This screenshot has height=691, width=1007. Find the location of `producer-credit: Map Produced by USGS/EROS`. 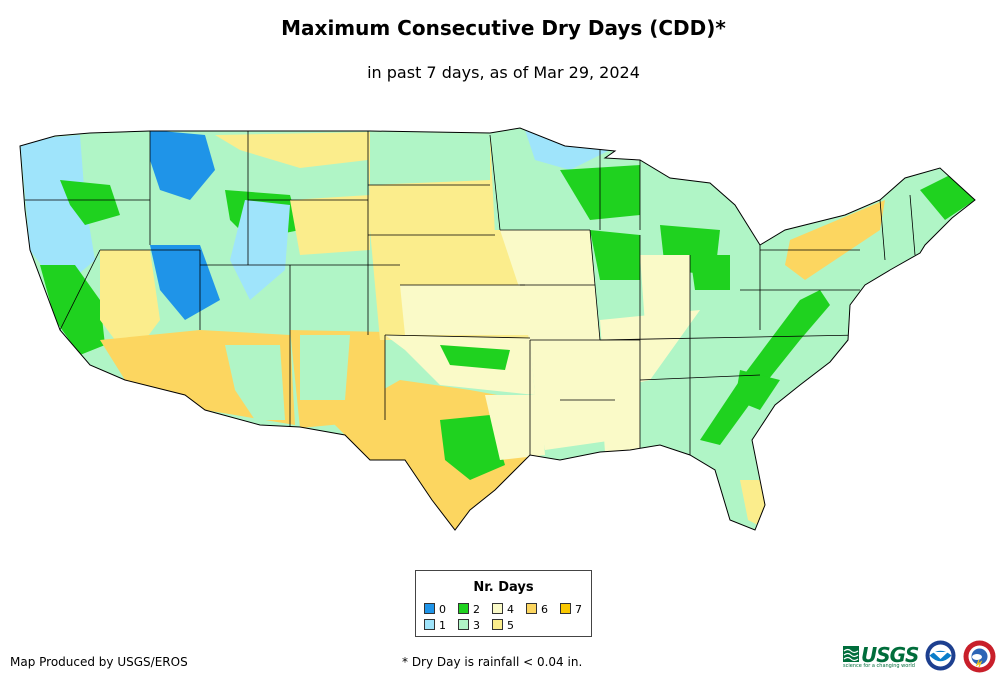

producer-credit: Map Produced by USGS/EROS is located at coordinates (99, 662).